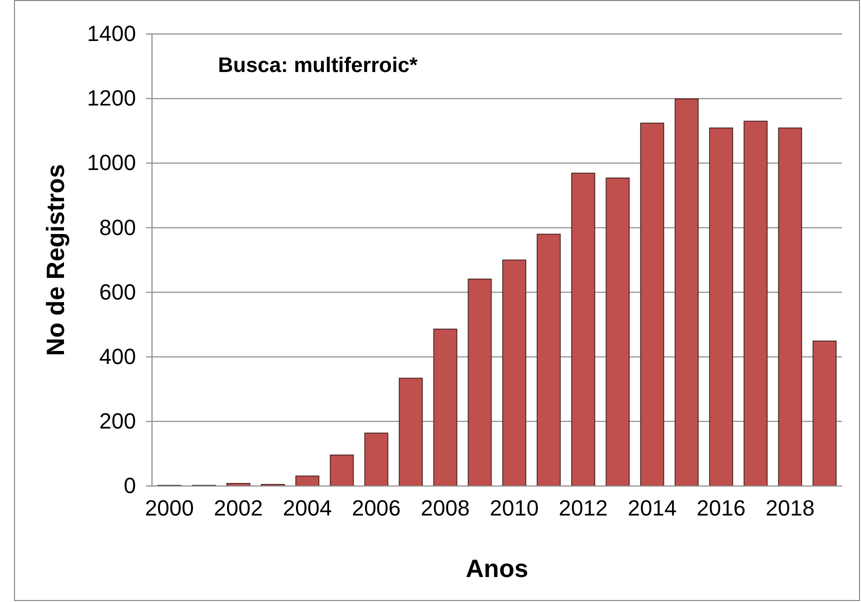  What do you see at coordinates (130, 485) in the screenshot?
I see `y-tick-label: 0` at bounding box center [130, 485].